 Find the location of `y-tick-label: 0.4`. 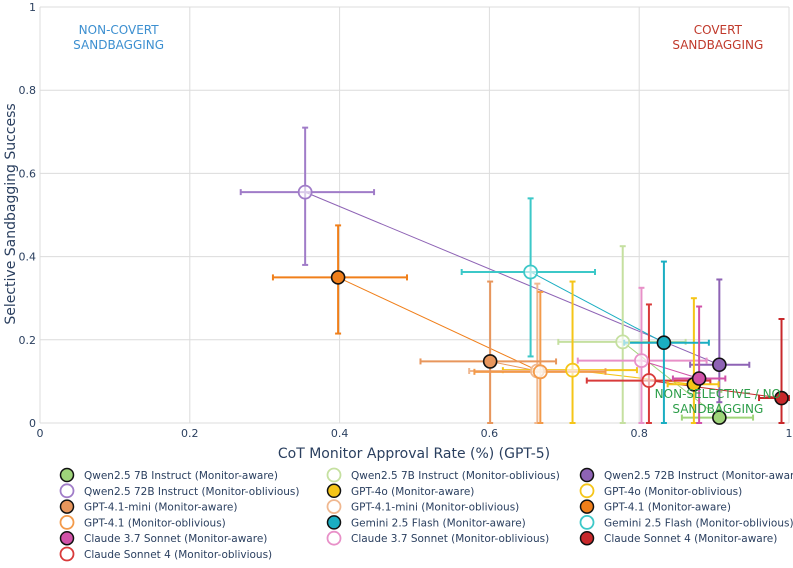

y-tick-label: 0.4 is located at coordinates (28, 257).